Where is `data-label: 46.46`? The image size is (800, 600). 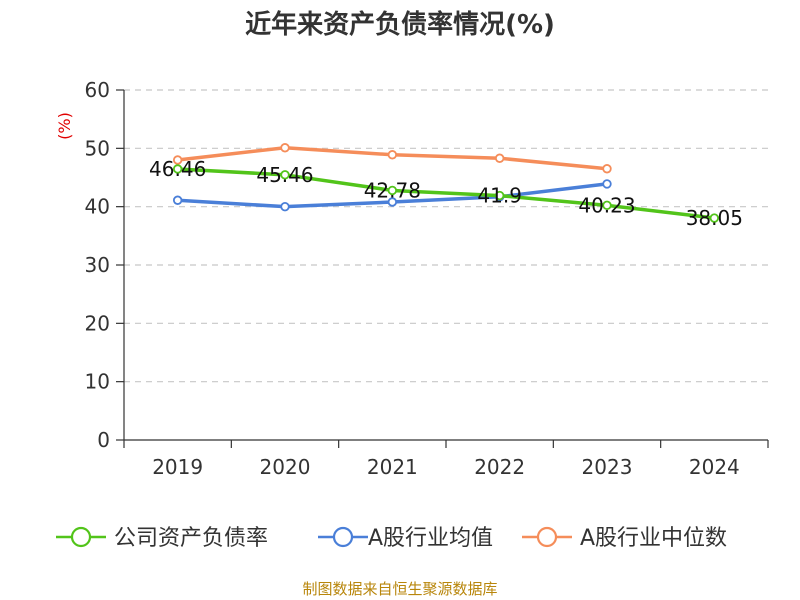 data-label: 46.46 is located at coordinates (177, 169).